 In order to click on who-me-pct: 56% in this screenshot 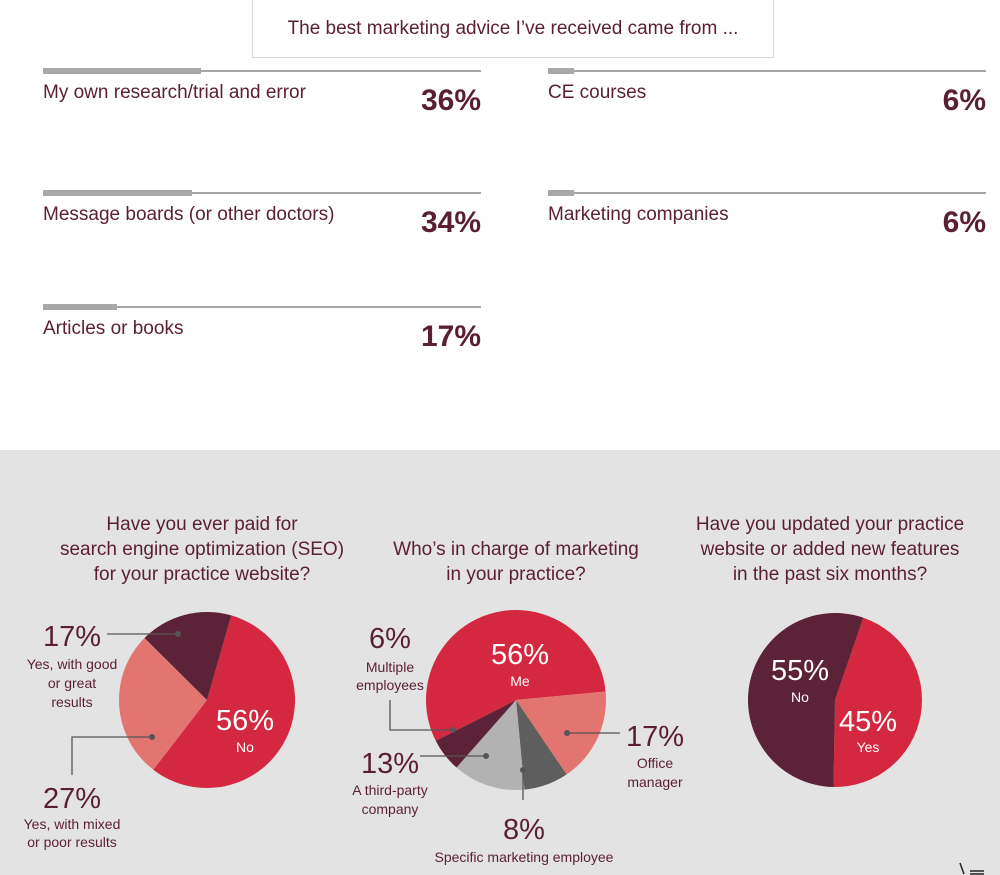, I will do `click(520, 655)`.